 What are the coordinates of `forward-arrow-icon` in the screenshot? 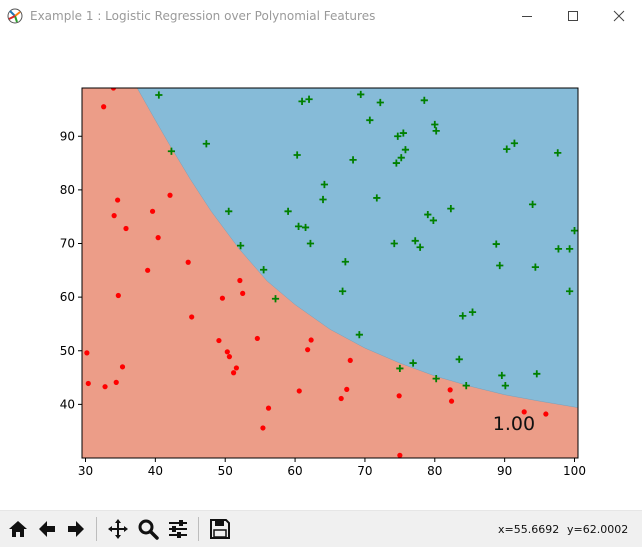 It's located at (76, 529).